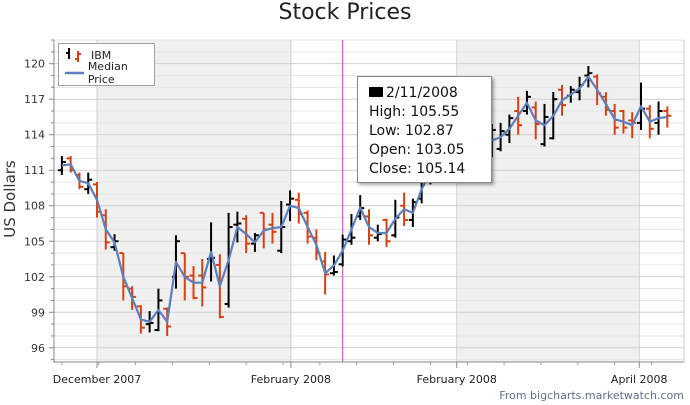 The image size is (690, 405). Describe the element at coordinates (38, 312) in the screenshot. I see `y-tick-label: 99` at that location.